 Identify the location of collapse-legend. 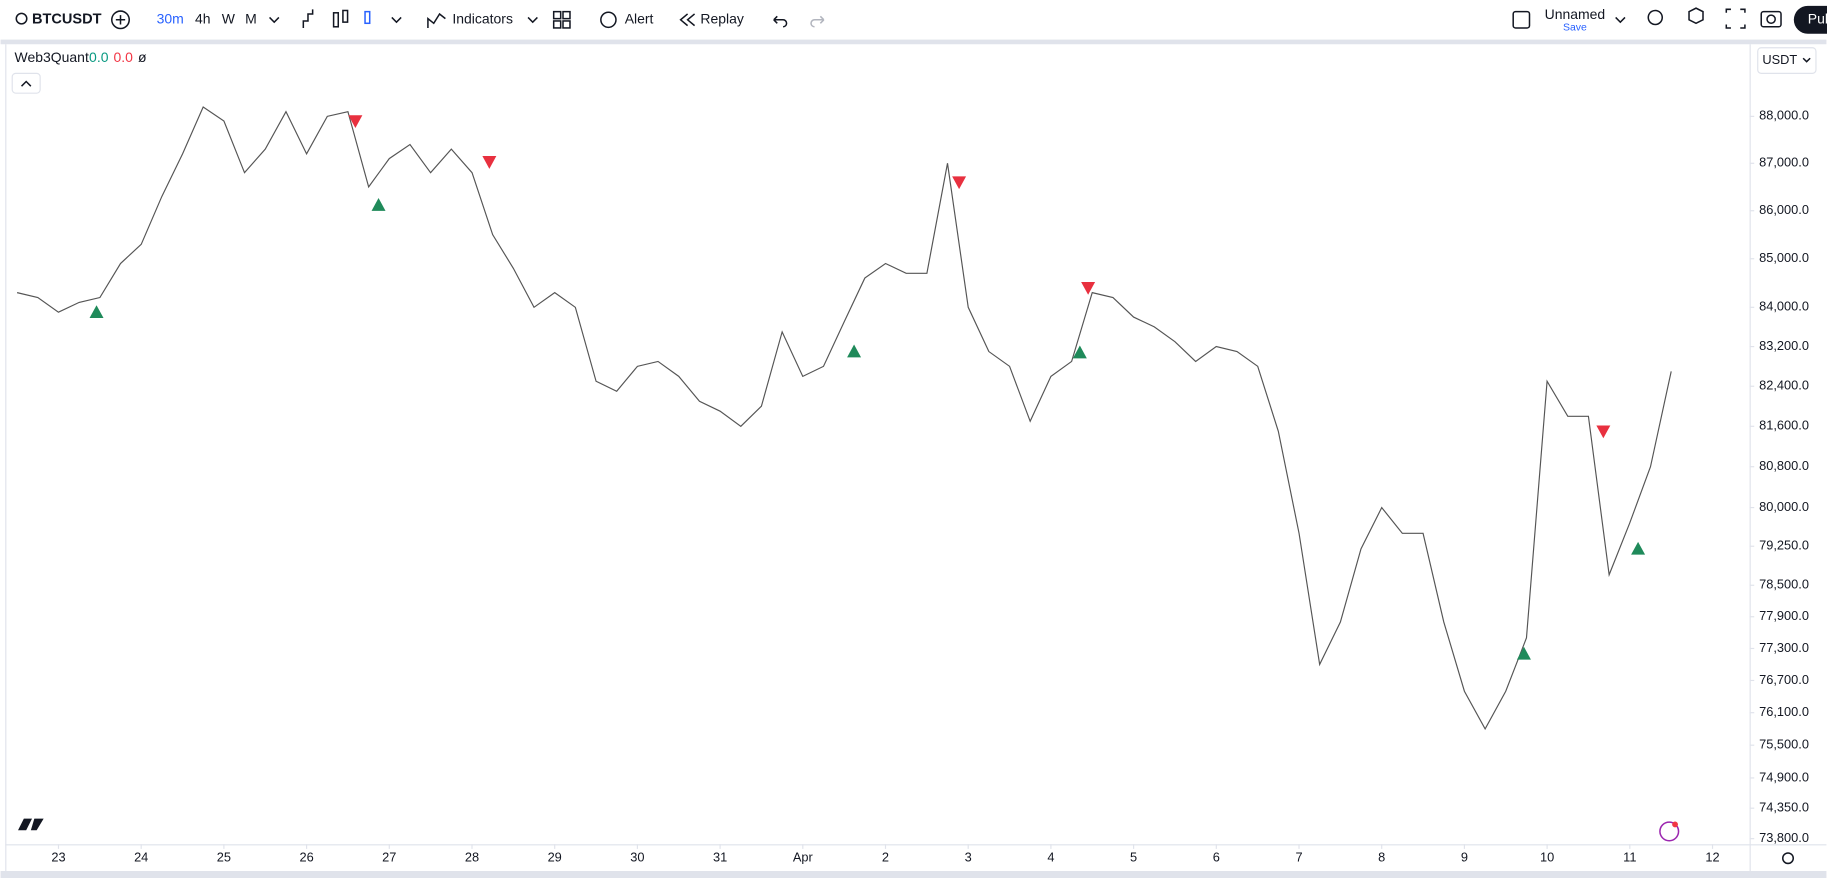
(26, 83).